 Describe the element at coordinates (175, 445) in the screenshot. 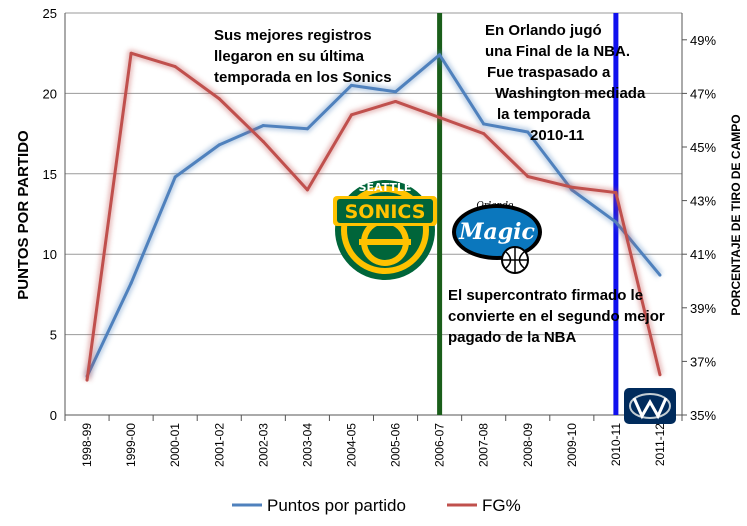

I see `x-tick-label-2000-01: 2000-01` at that location.